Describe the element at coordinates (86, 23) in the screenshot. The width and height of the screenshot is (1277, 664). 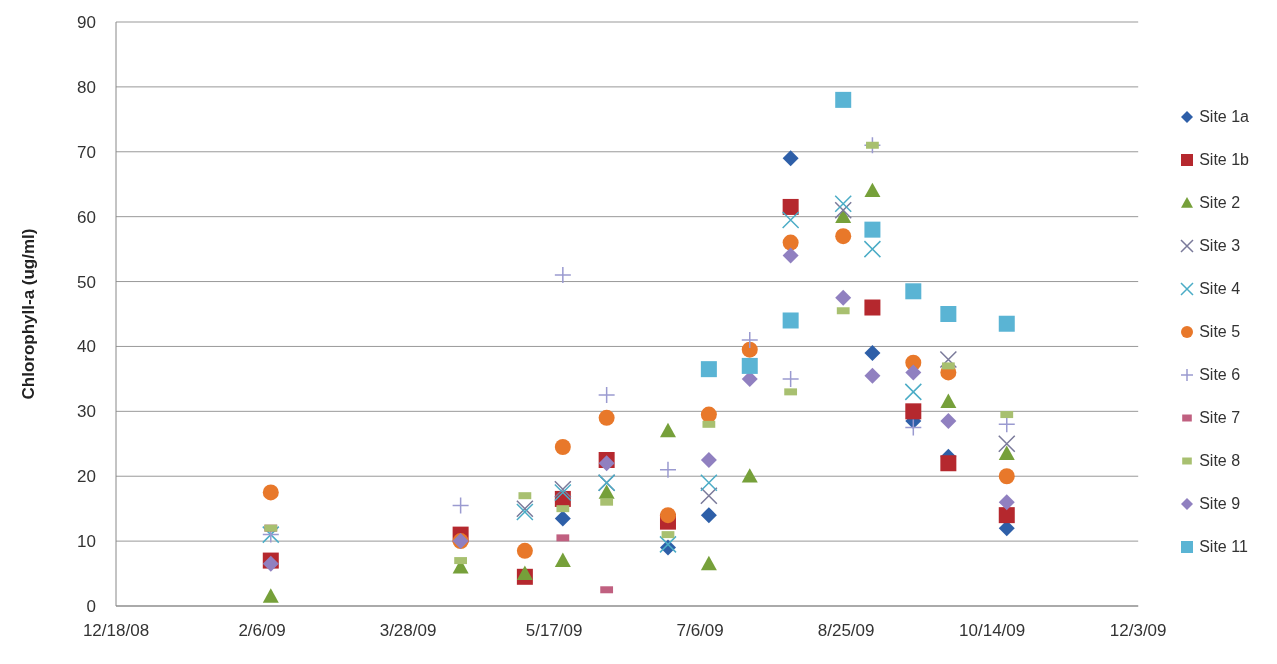
I see `y-tick-label: 90` at that location.